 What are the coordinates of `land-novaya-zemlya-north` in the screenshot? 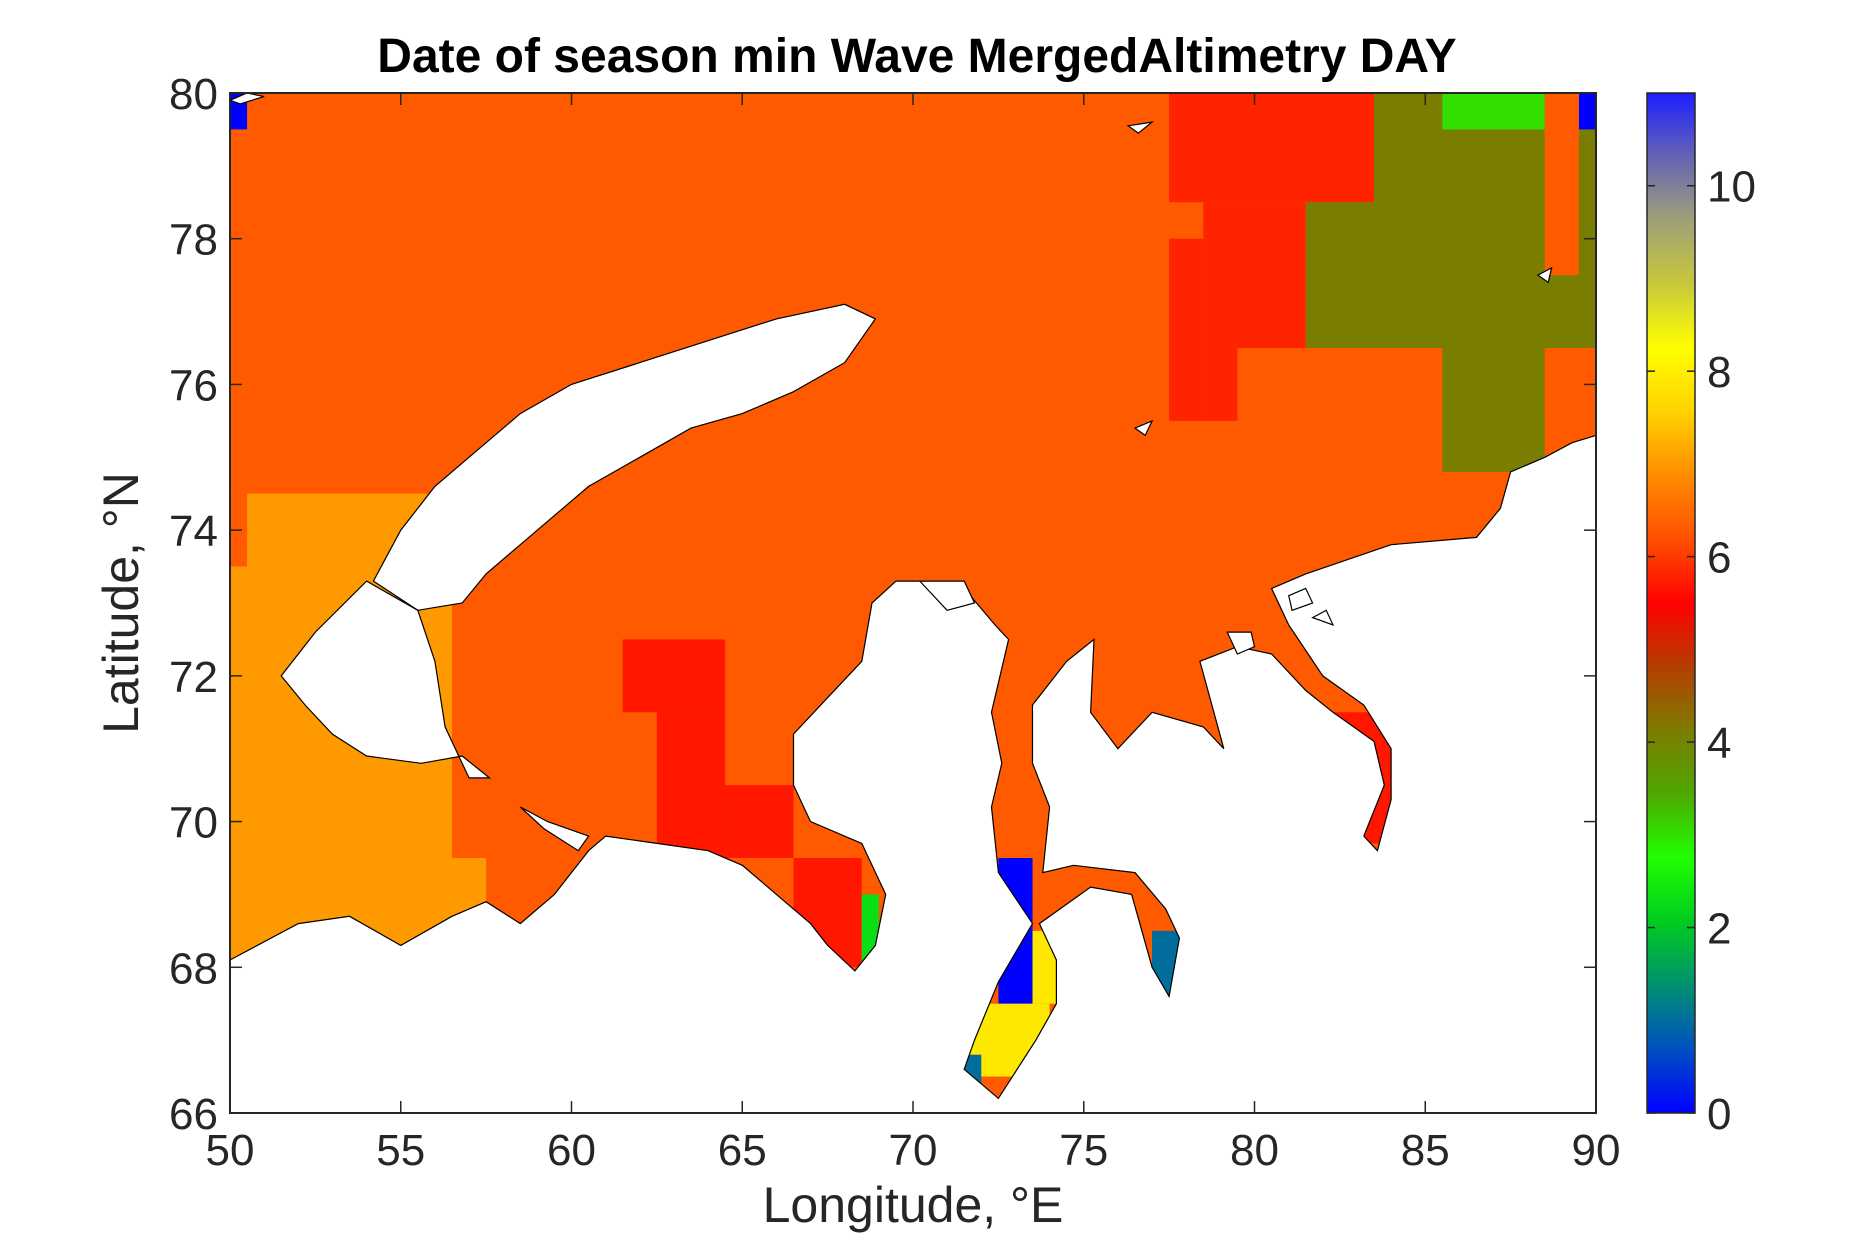 It's located at (624, 457).